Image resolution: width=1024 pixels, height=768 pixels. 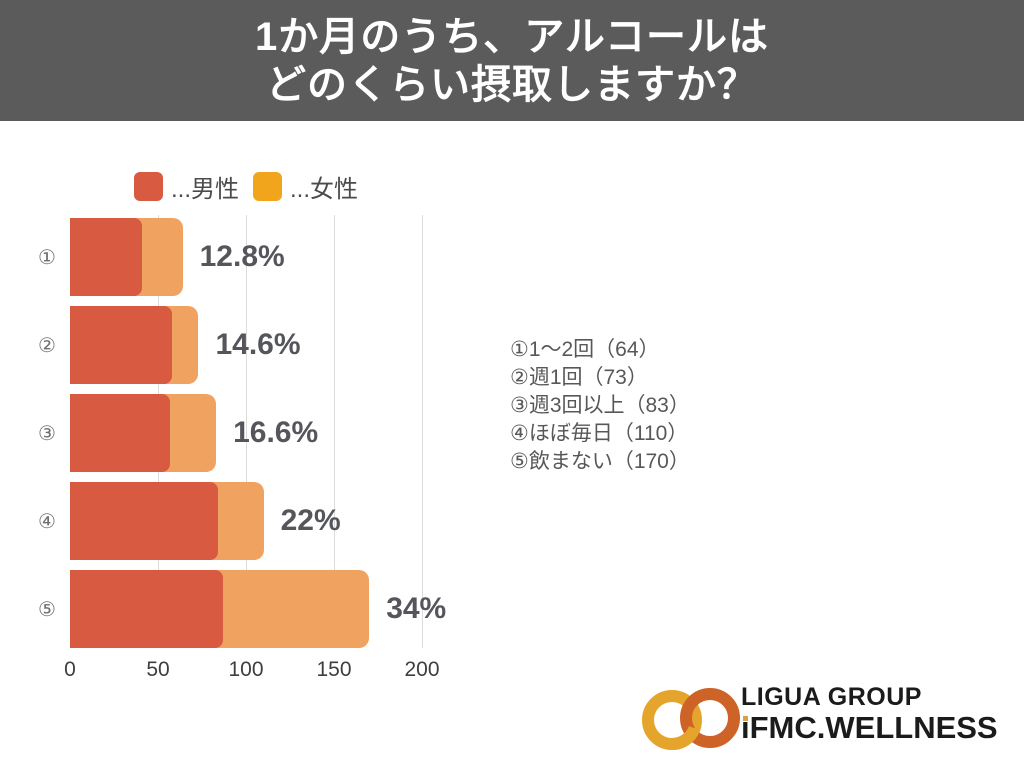 What do you see at coordinates (354, 345) in the screenshot?
I see `bar-row: ② 14.6%` at bounding box center [354, 345].